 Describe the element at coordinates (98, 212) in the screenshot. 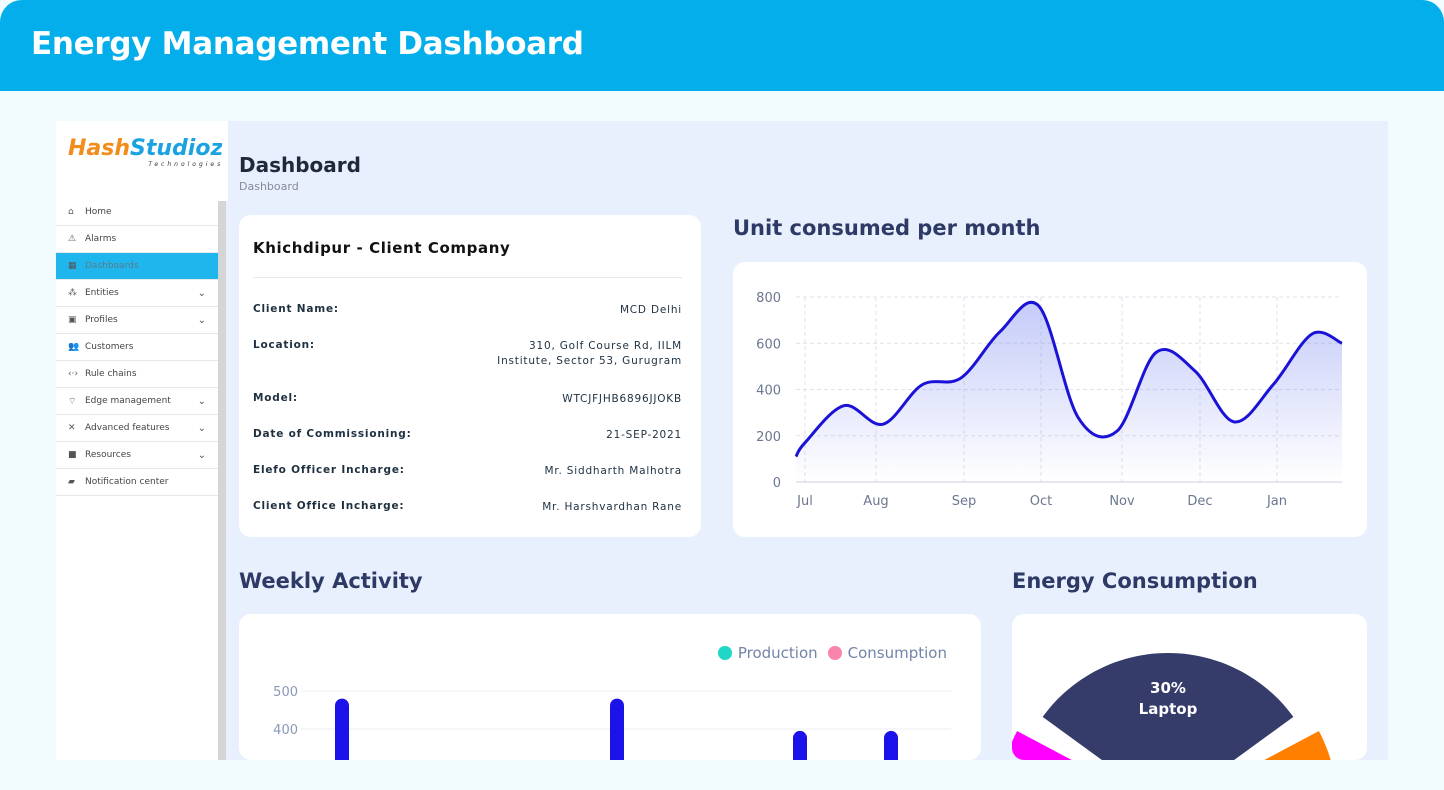

I see `sidebar-item-label: Home` at that location.